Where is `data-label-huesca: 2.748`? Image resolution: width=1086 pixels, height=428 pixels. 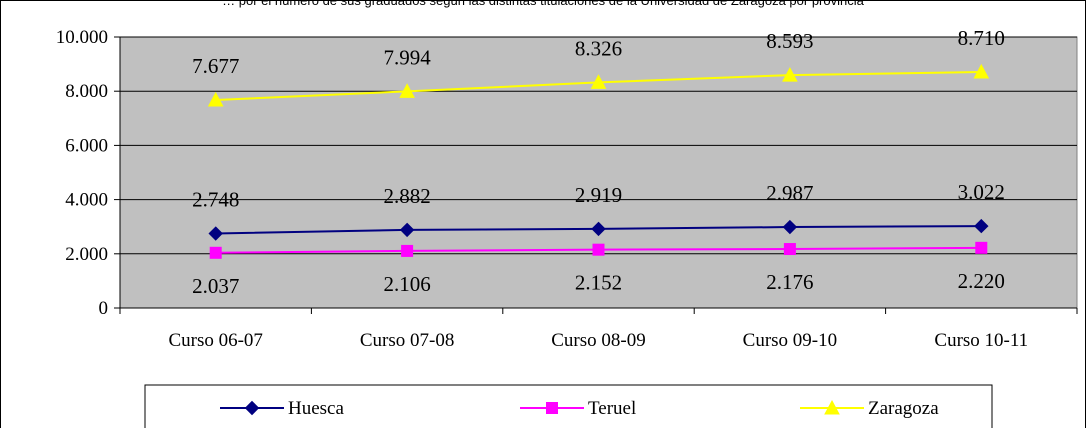
data-label-huesca: 2.748 is located at coordinates (215, 200).